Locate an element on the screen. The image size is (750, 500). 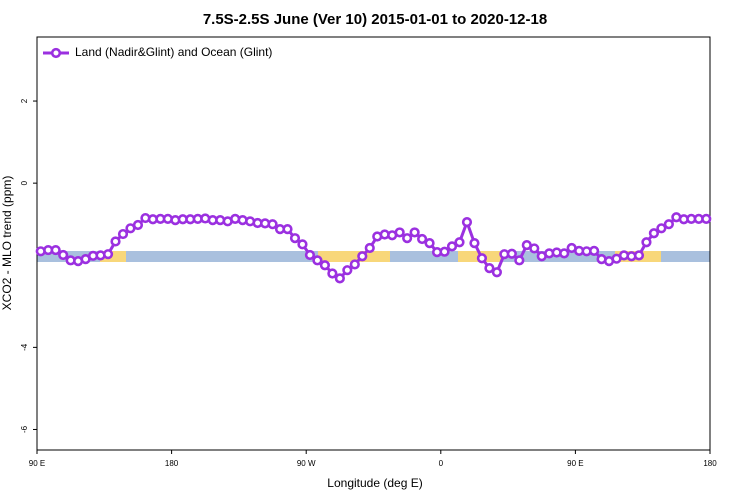
x-tick-label: 0 is located at coordinates (441, 463).